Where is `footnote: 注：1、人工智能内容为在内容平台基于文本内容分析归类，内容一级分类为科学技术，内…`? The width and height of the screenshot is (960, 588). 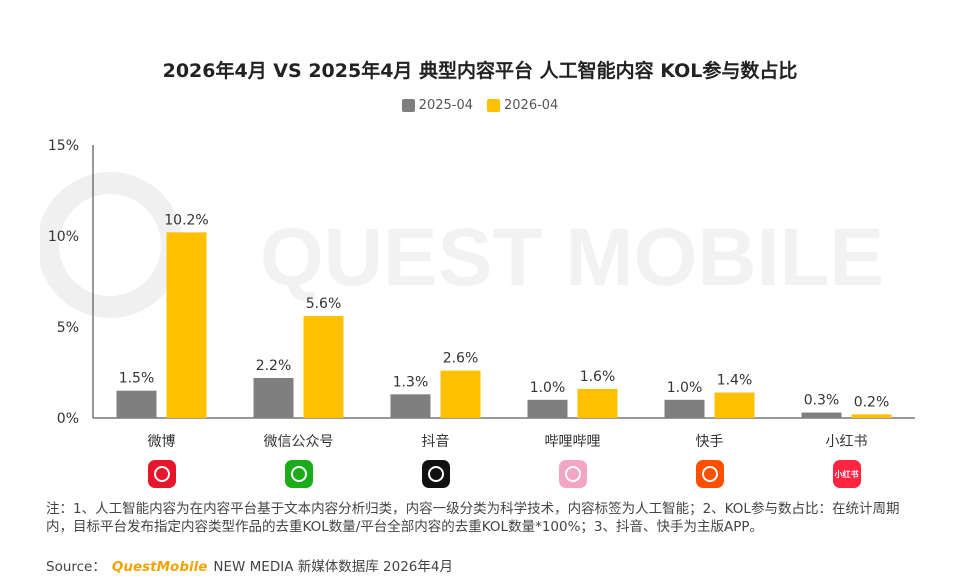
footnote: 注：1、人工智能内容为在内容平台基于文本内容分析归类，内容一级分类为科学技术，内… is located at coordinates (473, 518).